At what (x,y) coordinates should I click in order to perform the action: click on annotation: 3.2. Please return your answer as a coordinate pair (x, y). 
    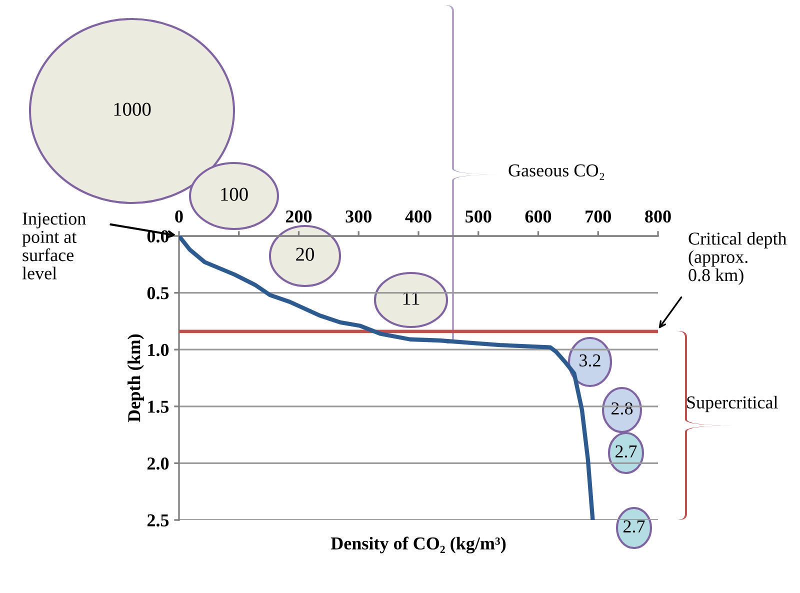
    Looking at the image, I should click on (590, 360).